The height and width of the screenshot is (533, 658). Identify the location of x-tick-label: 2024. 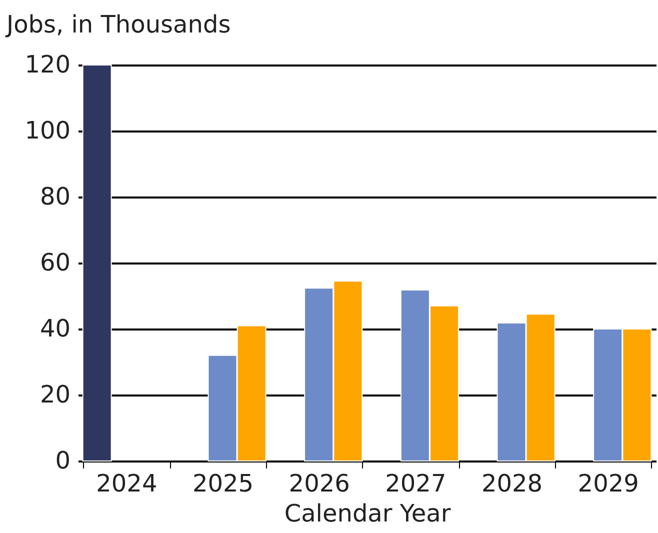
(127, 484).